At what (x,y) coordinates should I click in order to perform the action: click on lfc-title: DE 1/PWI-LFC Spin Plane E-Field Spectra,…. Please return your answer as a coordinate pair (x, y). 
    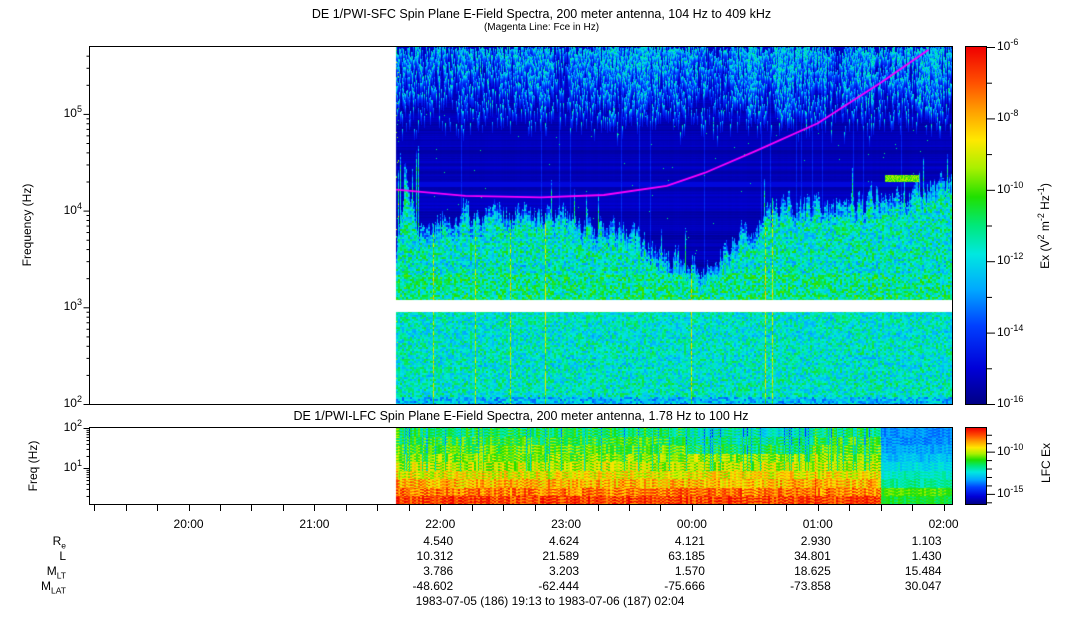
    Looking at the image, I should click on (521, 416).